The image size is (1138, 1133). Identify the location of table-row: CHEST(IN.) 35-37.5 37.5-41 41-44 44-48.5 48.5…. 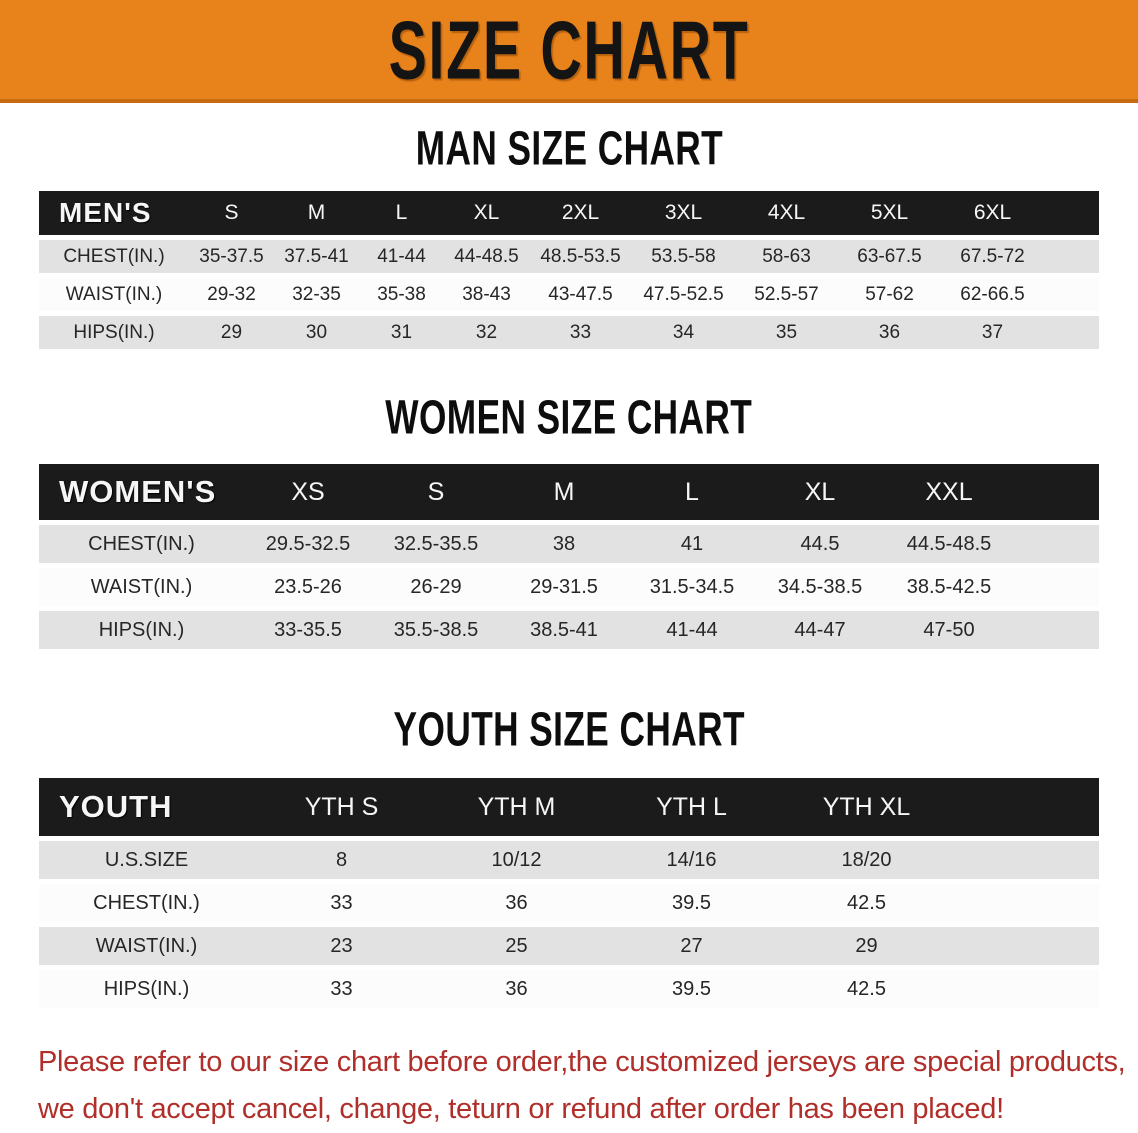
(569, 256).